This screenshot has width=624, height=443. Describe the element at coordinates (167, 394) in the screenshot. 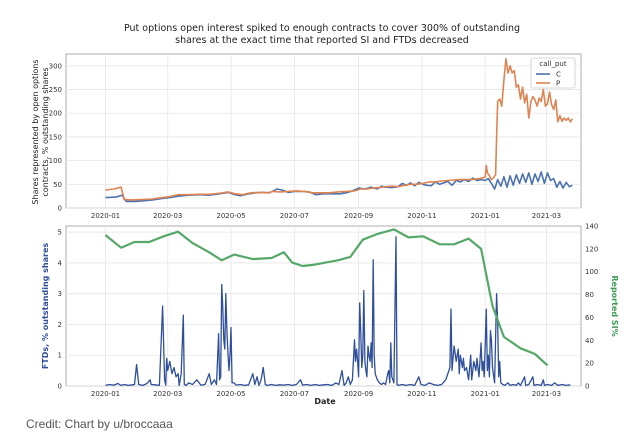

I see `bottom-x-tick-label: 2020-03` at that location.